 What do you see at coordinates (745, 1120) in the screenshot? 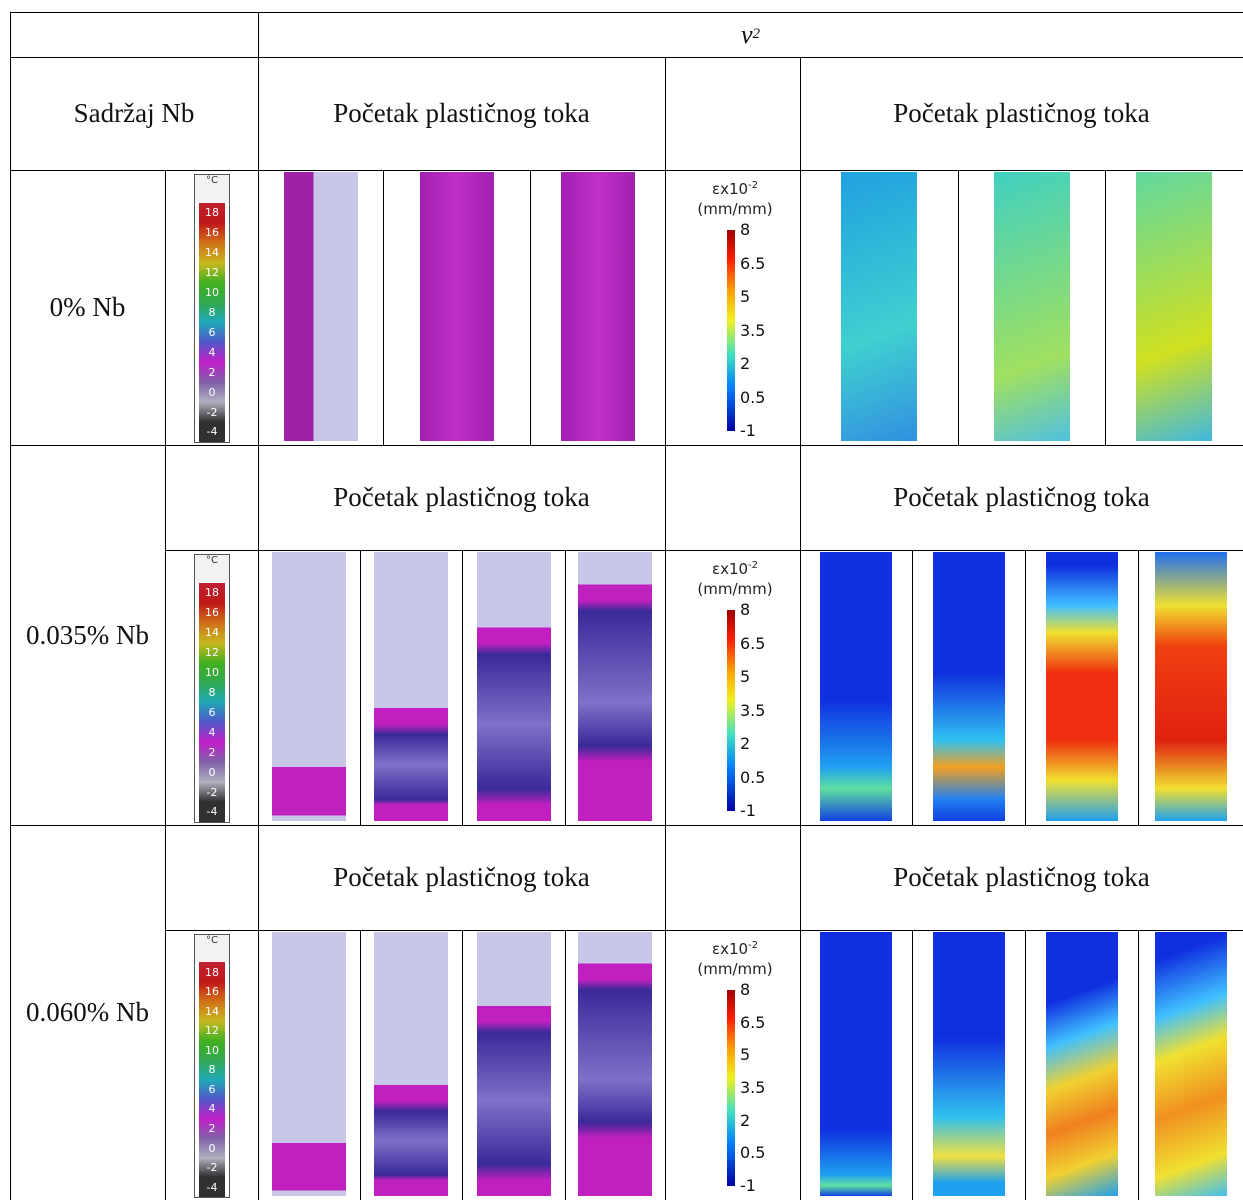
I see `strain-tick: 2` at bounding box center [745, 1120].